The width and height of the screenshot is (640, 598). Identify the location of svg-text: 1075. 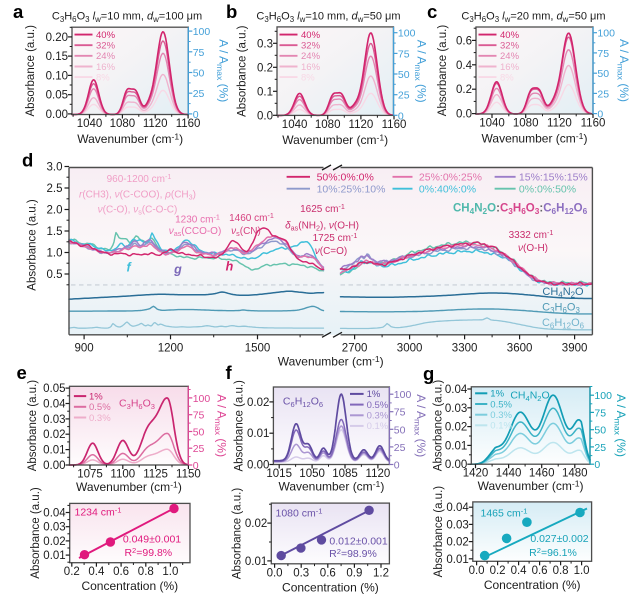
(90, 475).